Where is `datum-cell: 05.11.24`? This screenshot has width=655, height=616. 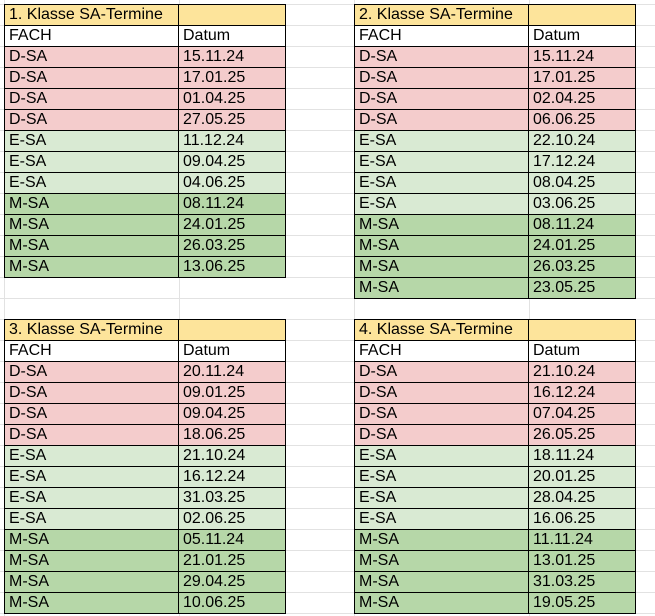 datum-cell: 05.11.24 is located at coordinates (232, 540).